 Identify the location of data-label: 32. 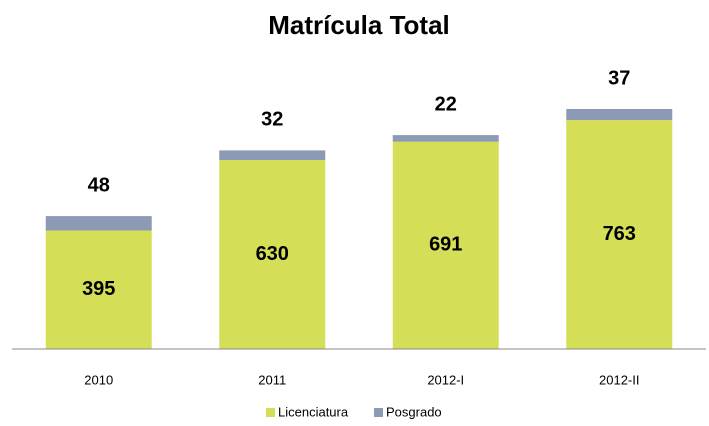
(272, 120).